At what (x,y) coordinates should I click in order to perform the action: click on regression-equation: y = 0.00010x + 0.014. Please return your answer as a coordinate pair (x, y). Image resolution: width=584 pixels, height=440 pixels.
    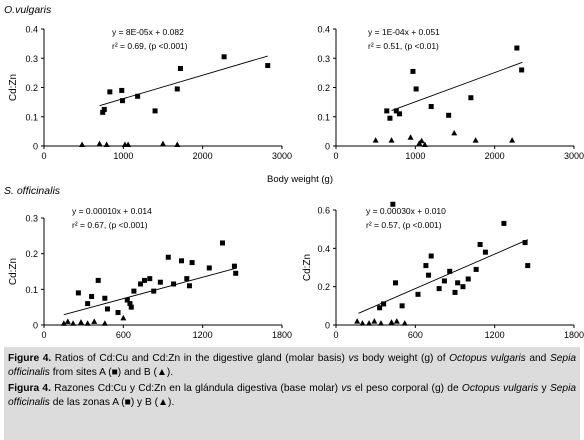
    Looking at the image, I should click on (112, 211).